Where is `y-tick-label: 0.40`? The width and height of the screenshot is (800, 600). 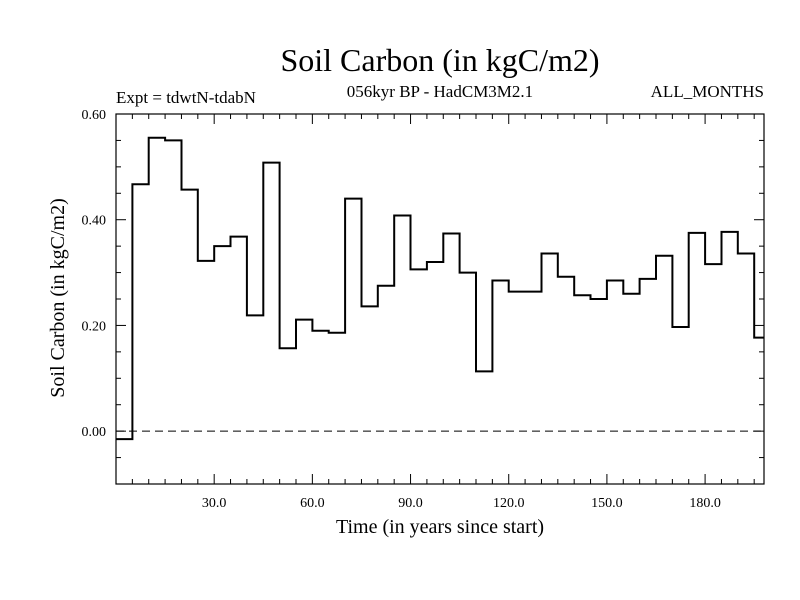
y-tick-label: 0.40 is located at coordinates (94, 221).